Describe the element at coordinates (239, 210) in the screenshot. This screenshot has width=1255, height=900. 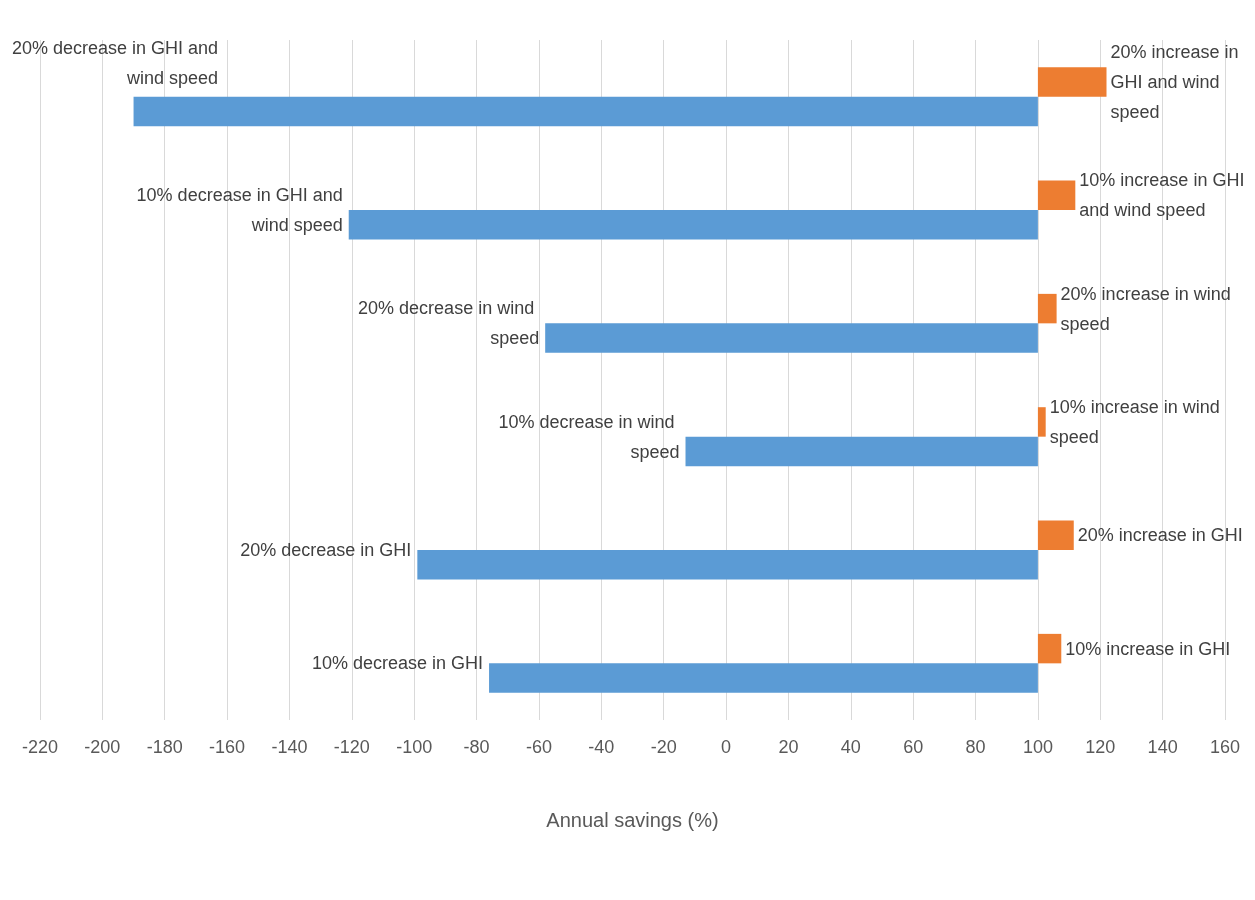
I see `y-tick-label: 10% decrease in GHI and wind speed` at that location.